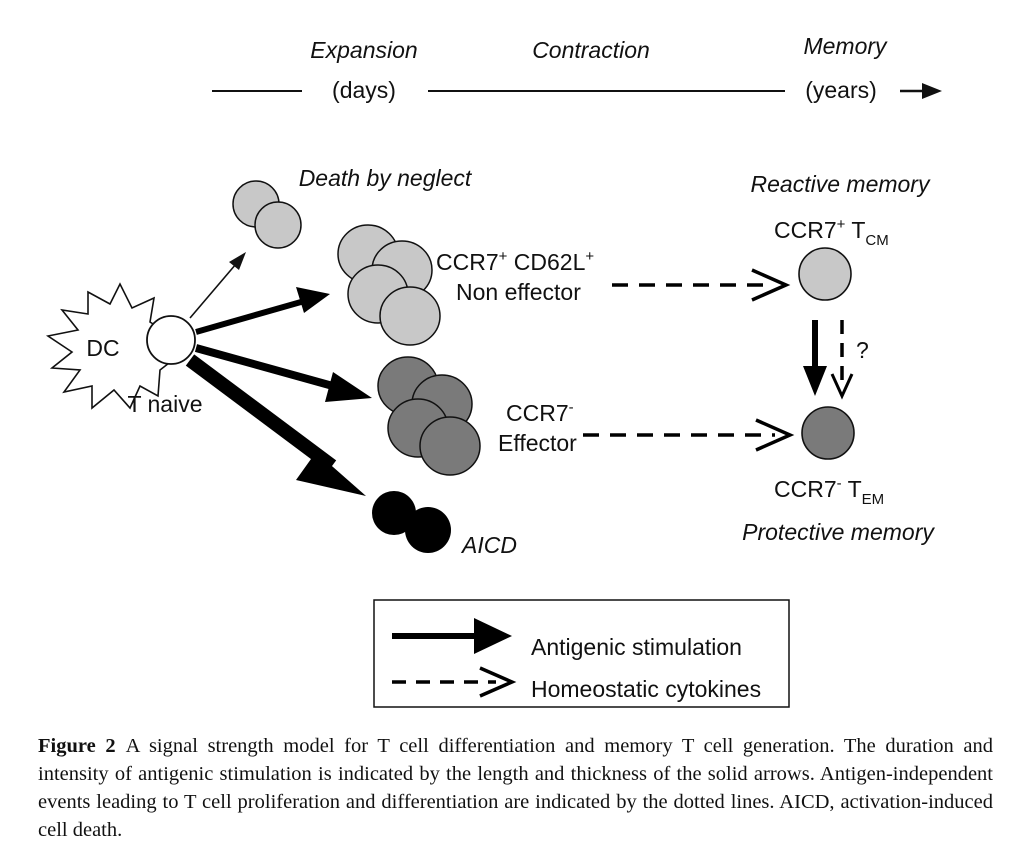 This screenshot has width=1024, height=846. I want to click on effector-arrow-shaft, so click(268, 368).